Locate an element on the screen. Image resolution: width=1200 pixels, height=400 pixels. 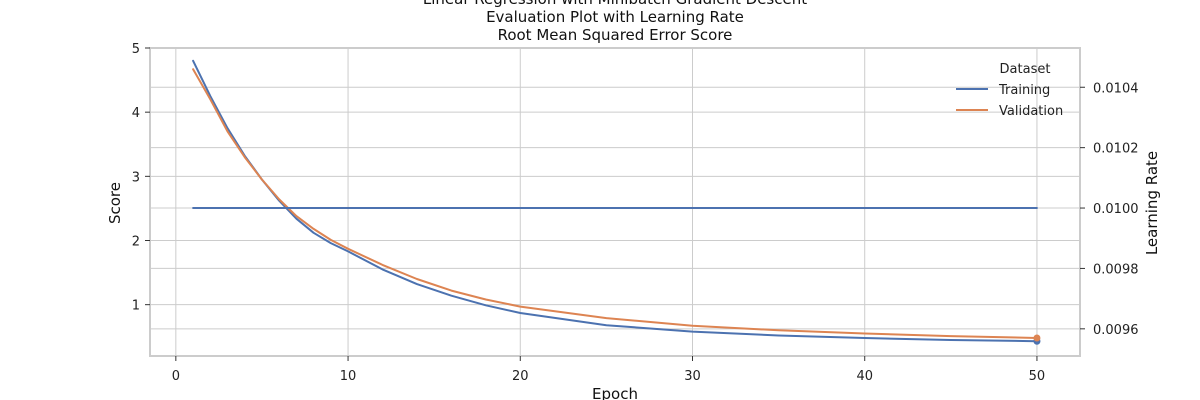
series-end-marker-validation is located at coordinates (1037, 338).